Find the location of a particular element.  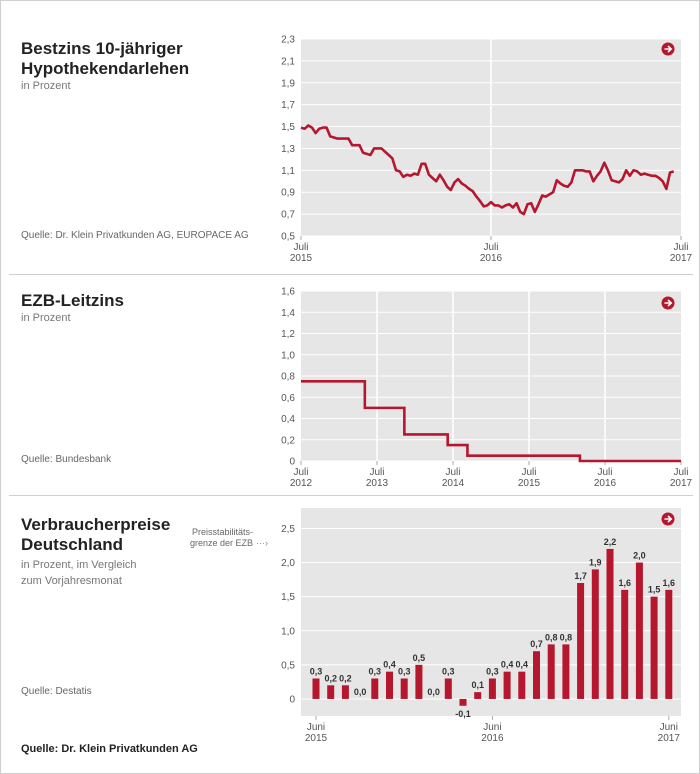

y-tick-label: 1,2 is located at coordinates (288, 334).